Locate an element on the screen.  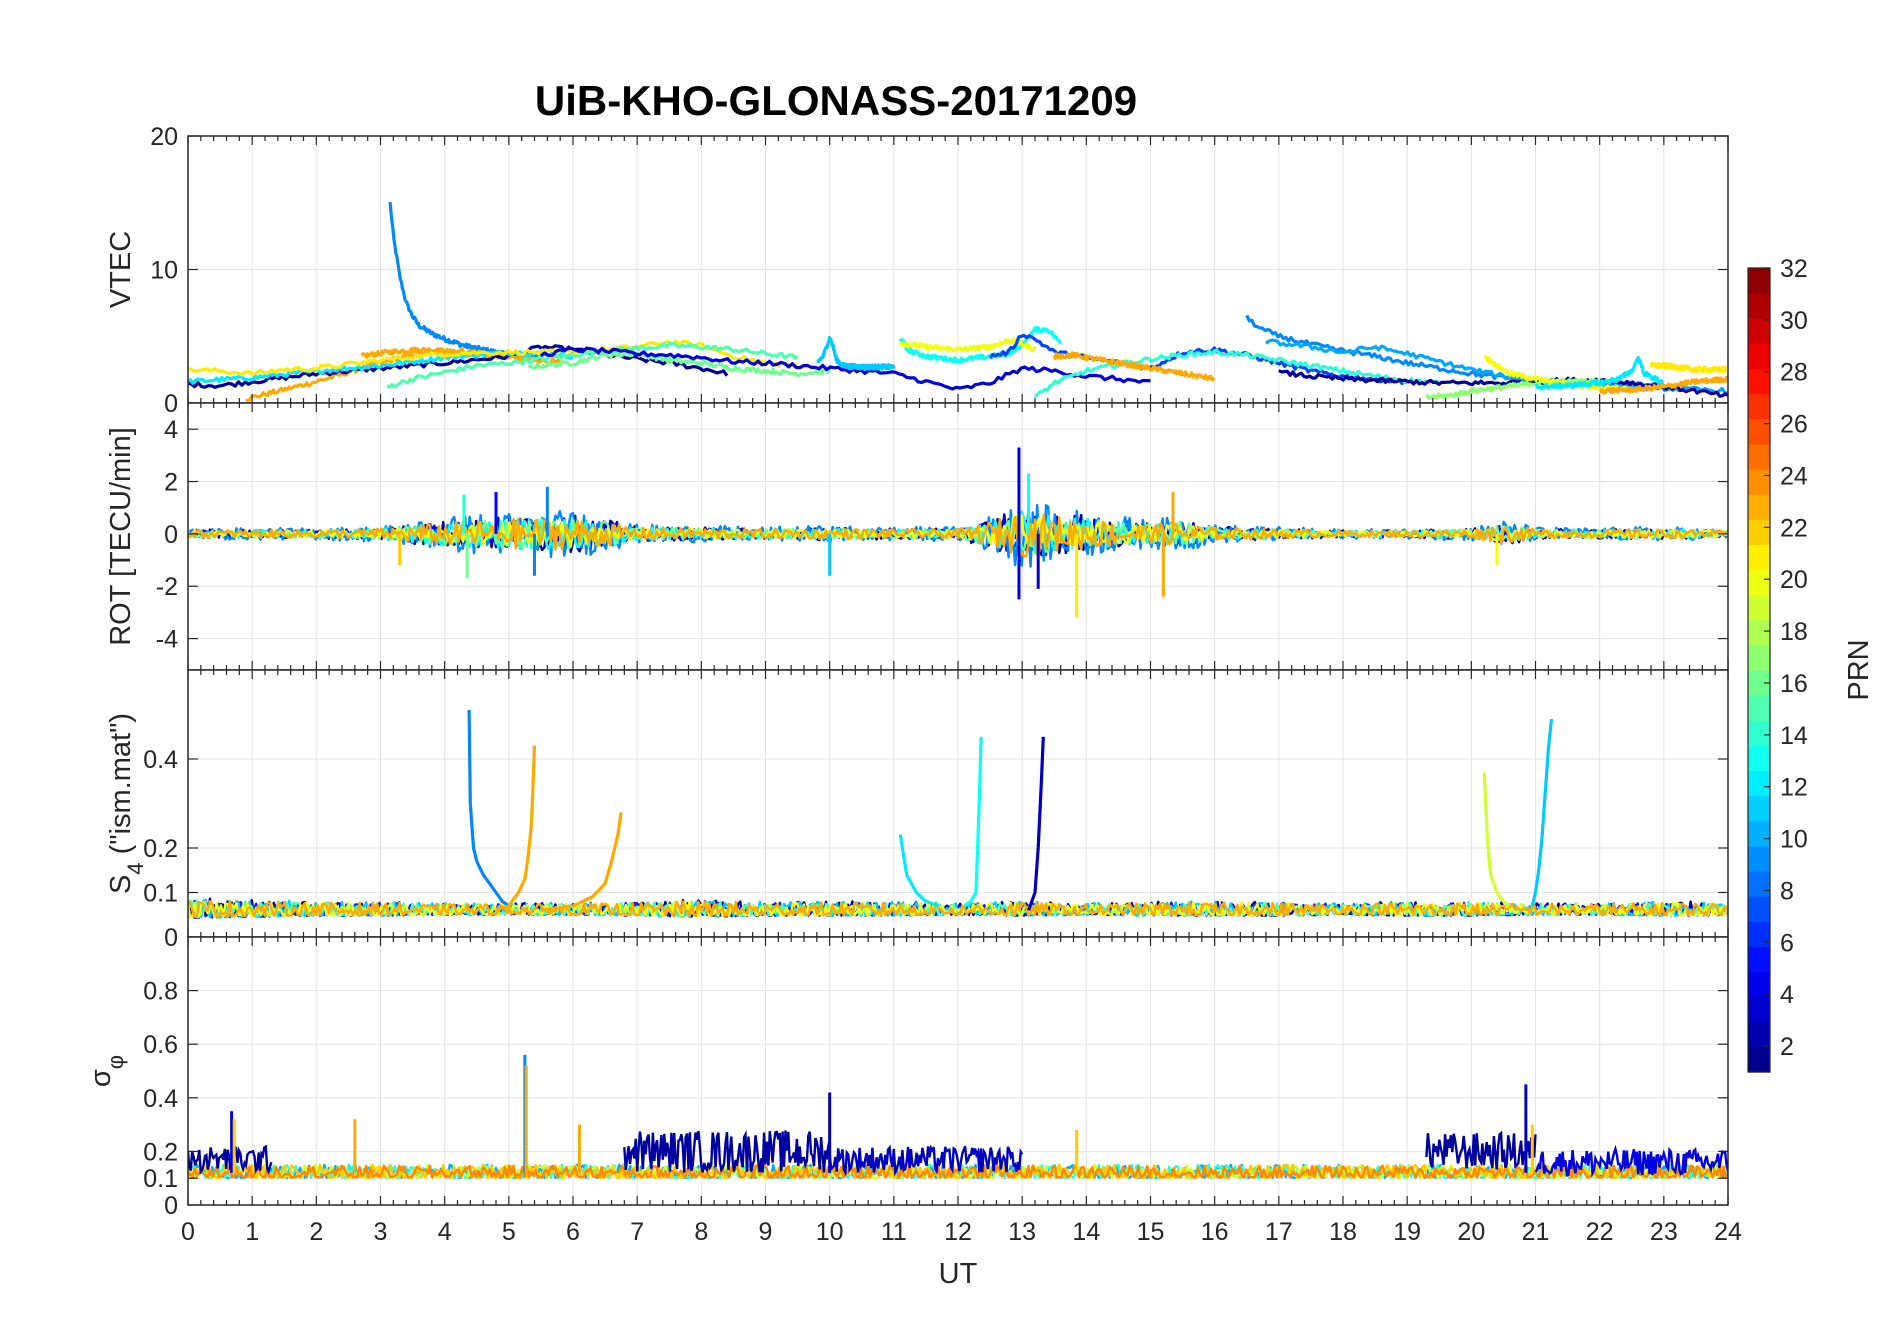
x-tick-label: 2 is located at coordinates (316, 1232).